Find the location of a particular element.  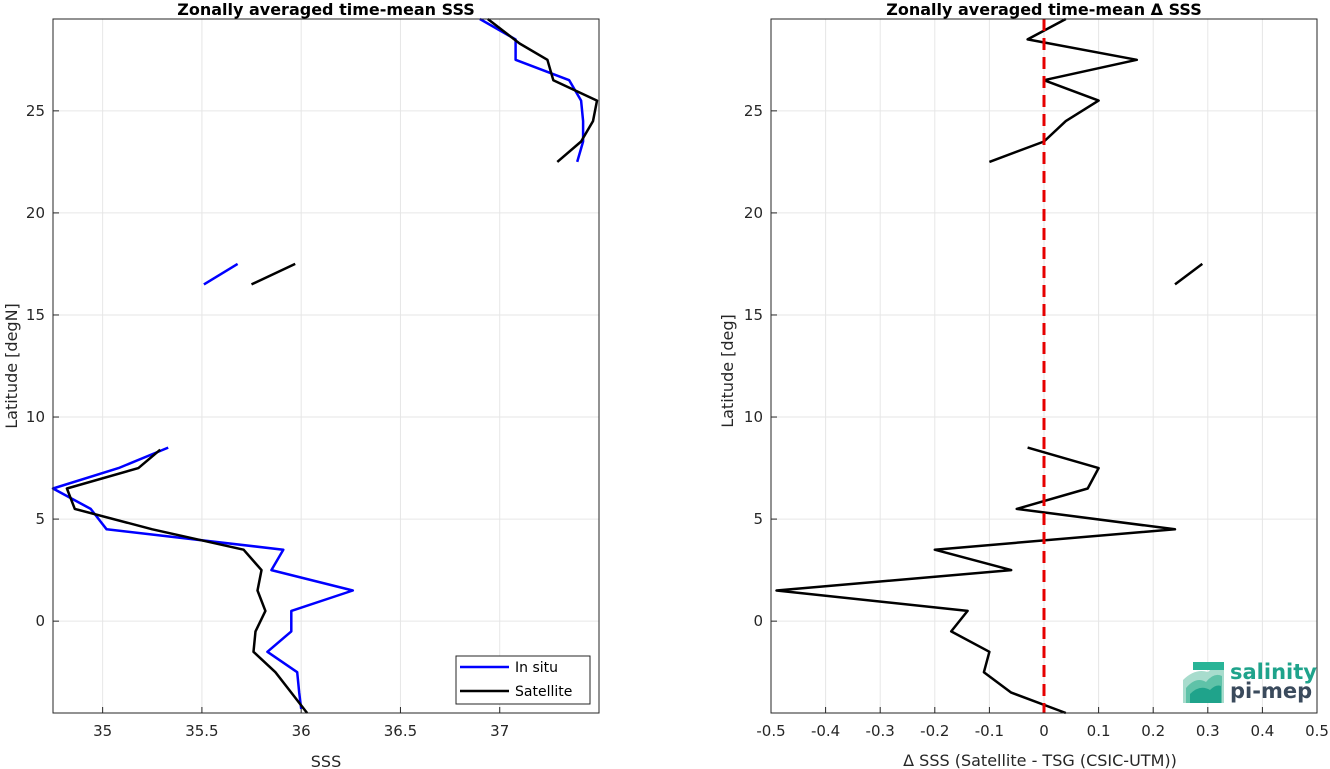

left-x-tick-label: 35.5 is located at coordinates (201, 731).